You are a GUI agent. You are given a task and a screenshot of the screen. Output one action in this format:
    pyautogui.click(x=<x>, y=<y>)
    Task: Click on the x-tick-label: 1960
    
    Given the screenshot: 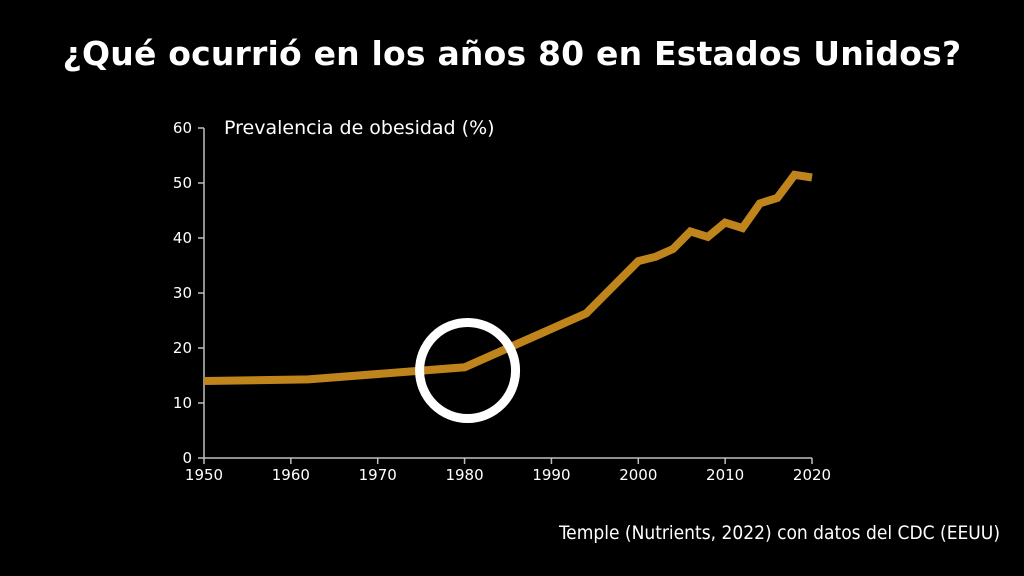 What is the action you would take?
    pyautogui.click(x=291, y=475)
    